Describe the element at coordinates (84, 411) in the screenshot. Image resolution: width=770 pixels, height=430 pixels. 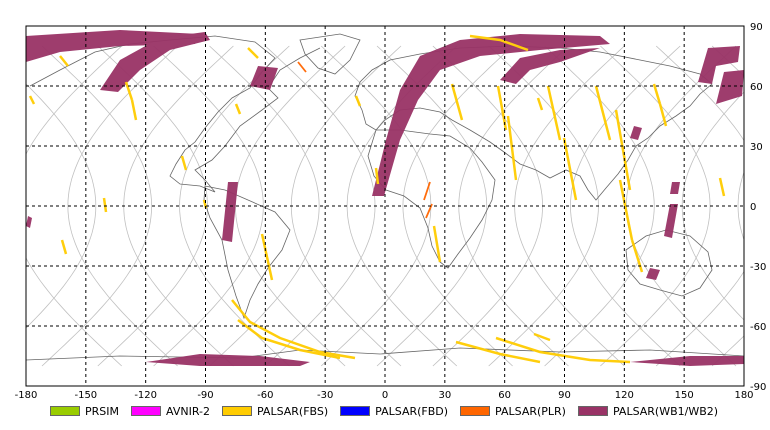
I see `legend-item: PRSIM` at that location.